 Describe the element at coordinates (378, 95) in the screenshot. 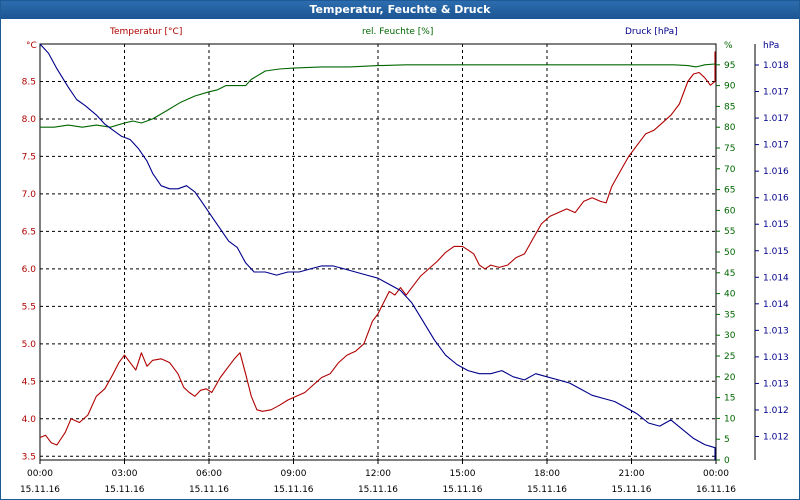

I see `series-line-humidity` at that location.